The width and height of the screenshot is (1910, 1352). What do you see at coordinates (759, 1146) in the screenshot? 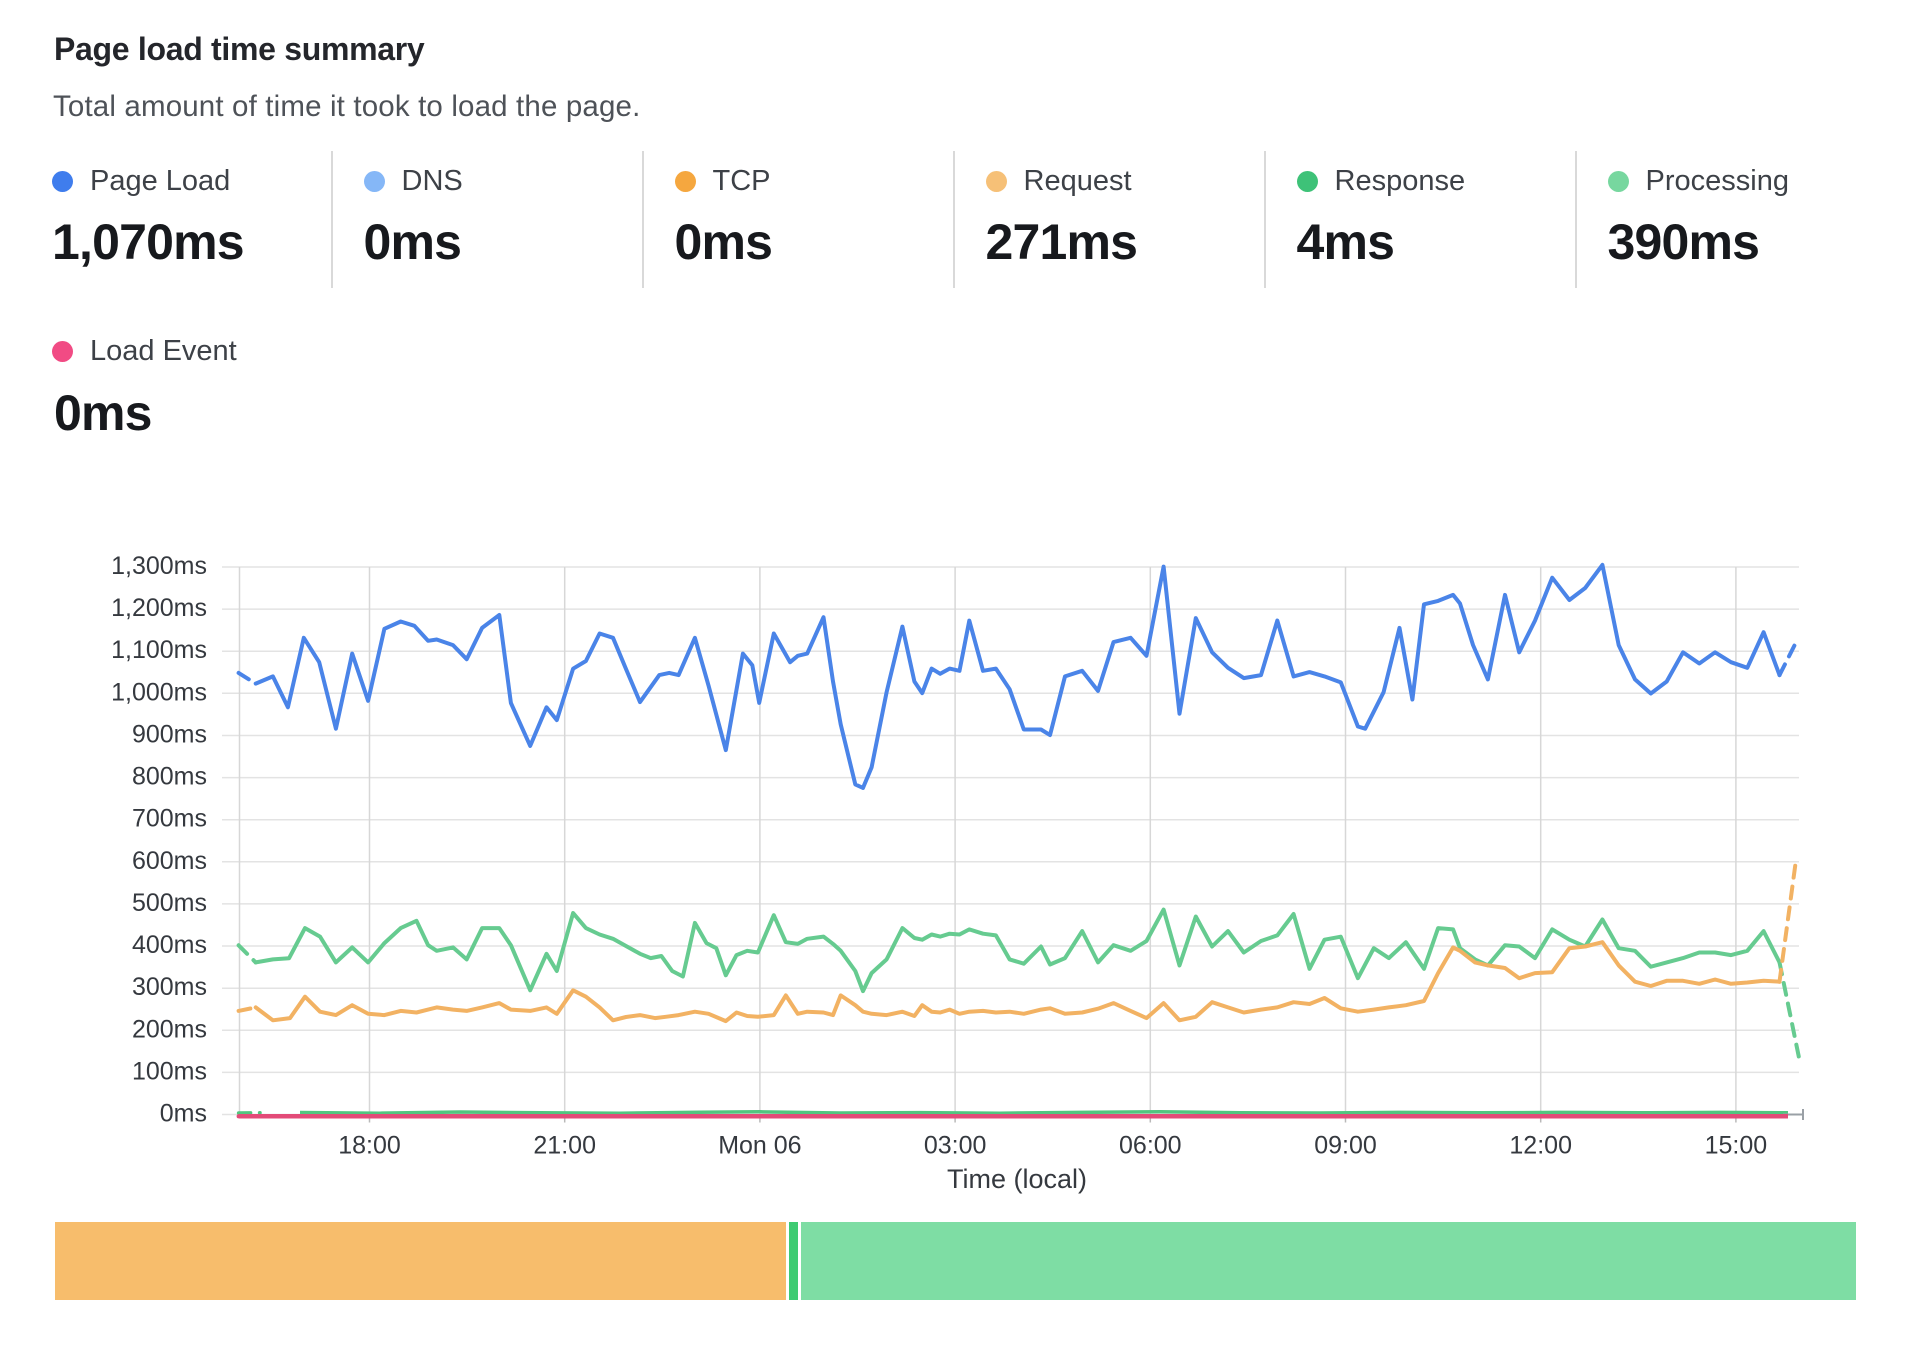
I see `svg-text: Mon 06` at bounding box center [759, 1146].